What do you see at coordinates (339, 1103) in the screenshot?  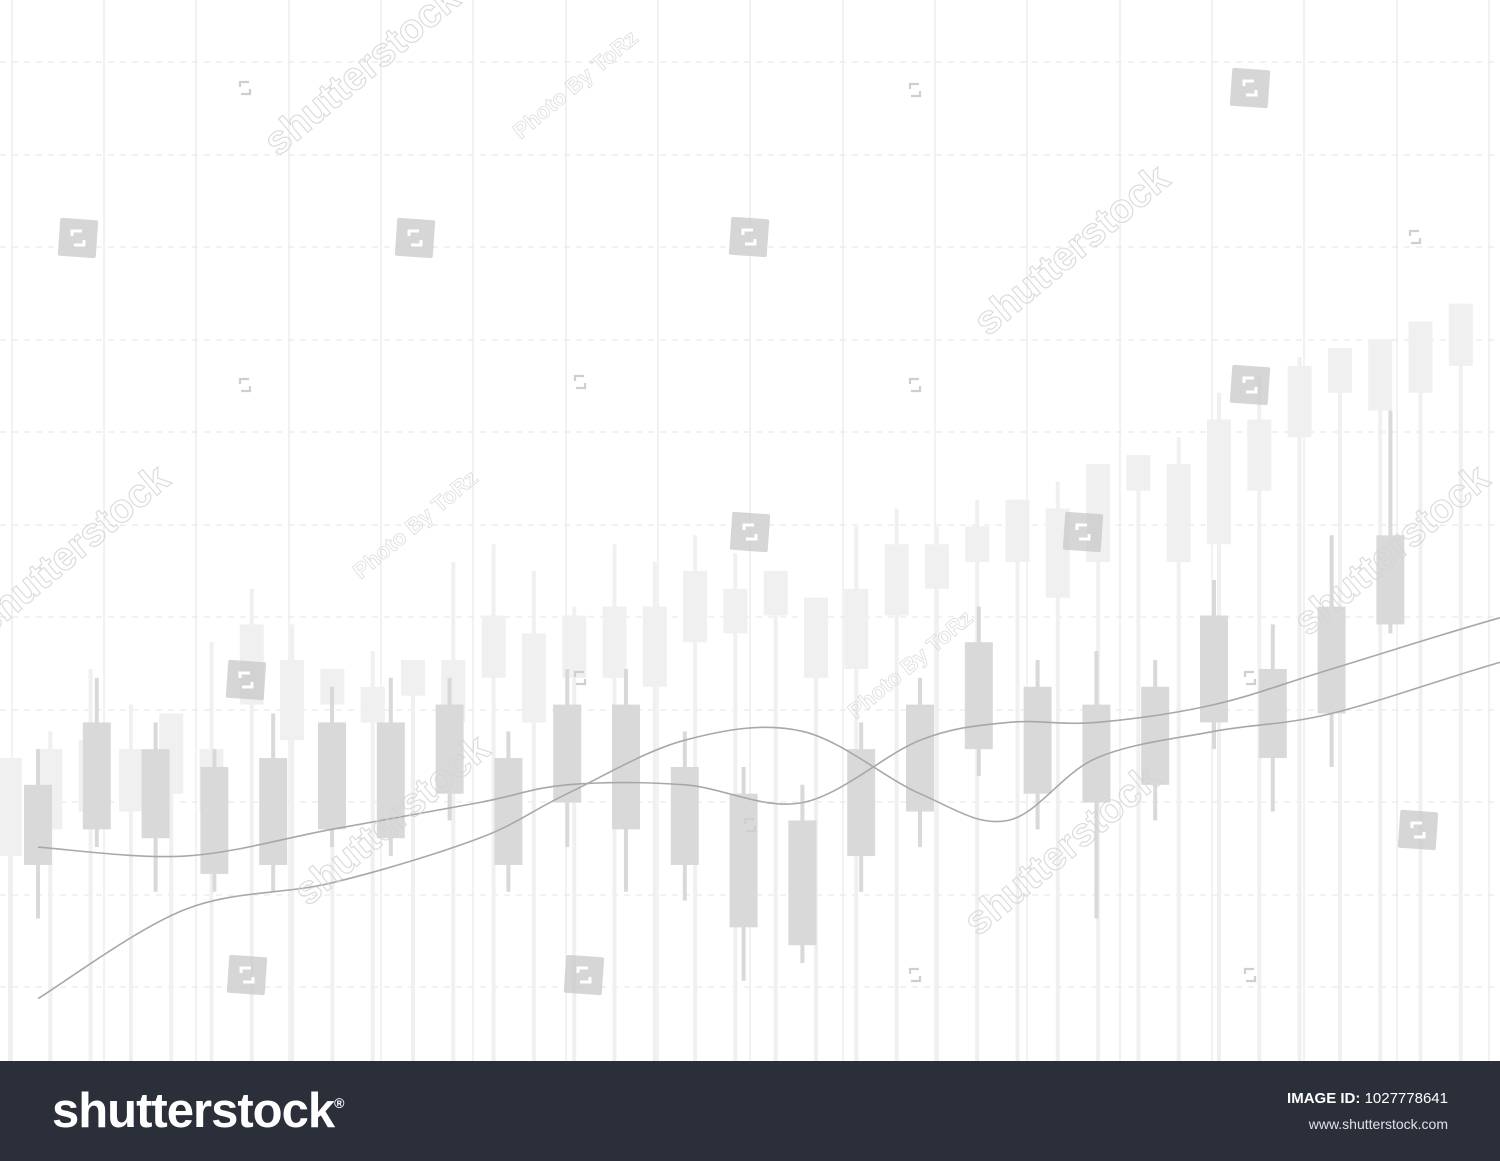 I see `registered-mark: ®` at bounding box center [339, 1103].